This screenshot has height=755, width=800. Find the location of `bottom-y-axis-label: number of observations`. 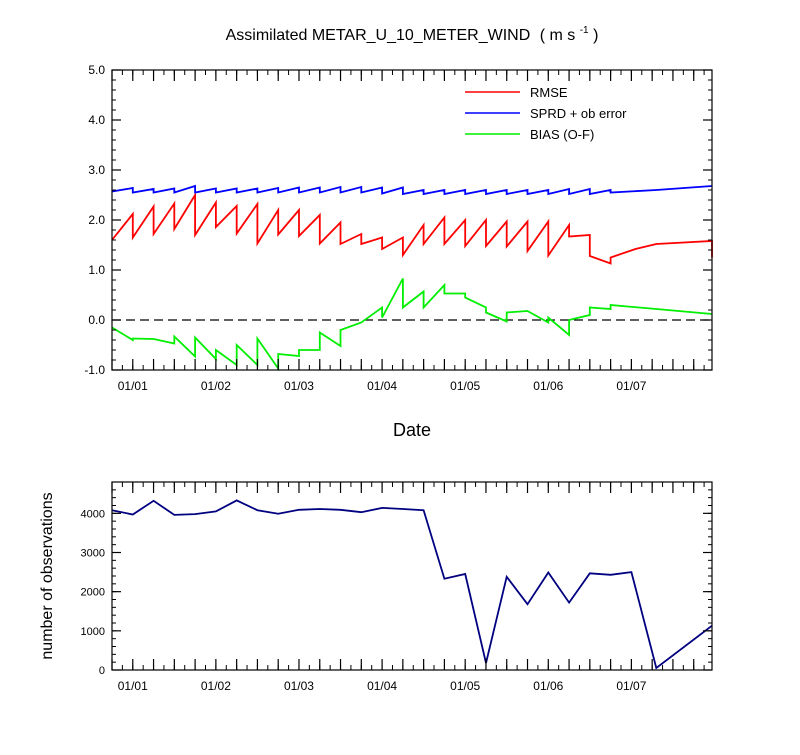

bottom-y-axis-label: number of observations is located at coordinates (47, 575).